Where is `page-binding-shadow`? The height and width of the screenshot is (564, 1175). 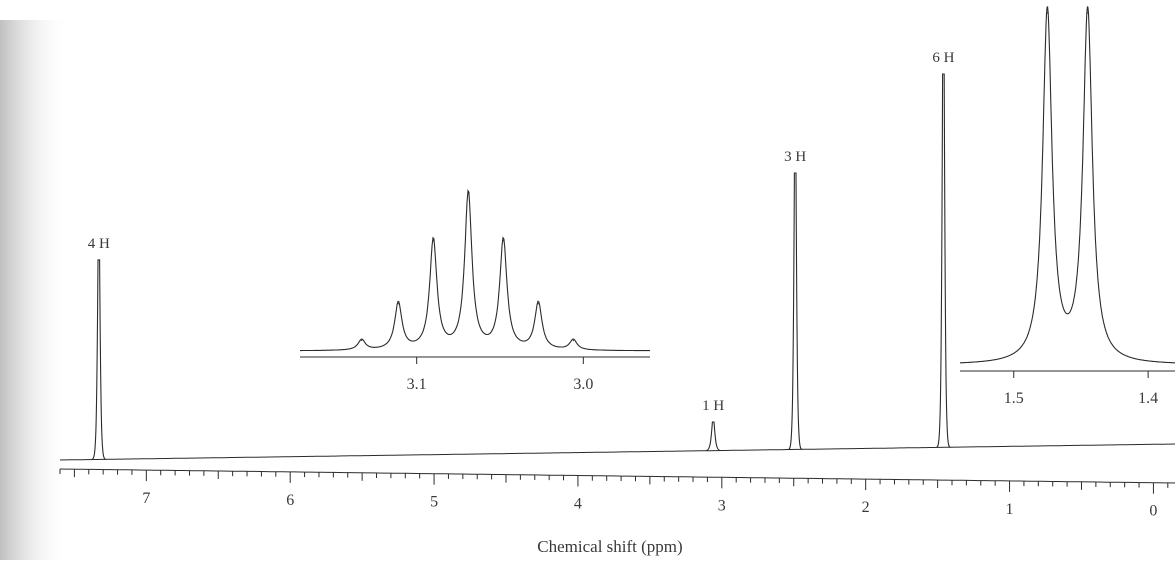
page-binding-shadow is located at coordinates (35, 290).